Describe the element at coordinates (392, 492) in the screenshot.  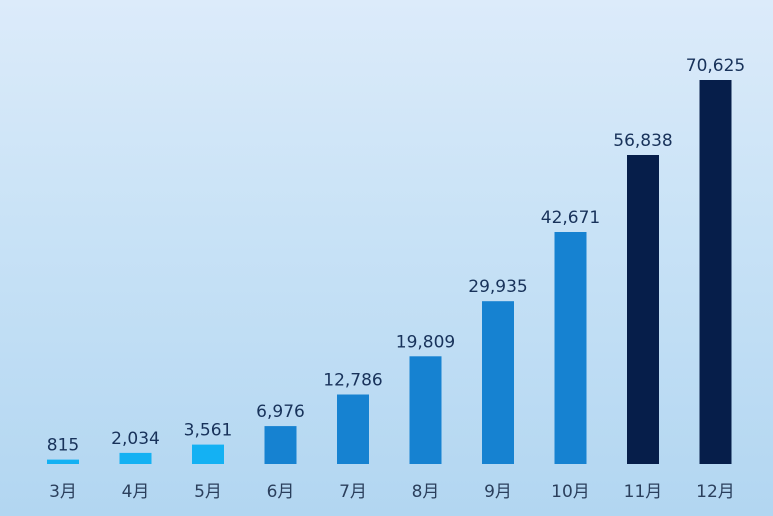
I see `x-tick-labels-group: 3月 4月 5月 6月 7月 8月 9月 10月 11月 12月` at that location.